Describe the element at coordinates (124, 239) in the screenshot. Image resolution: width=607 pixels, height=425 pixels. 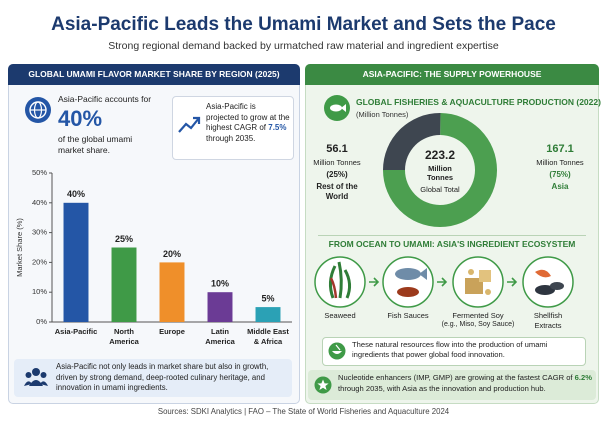
I see `value-label: 25%` at that location.